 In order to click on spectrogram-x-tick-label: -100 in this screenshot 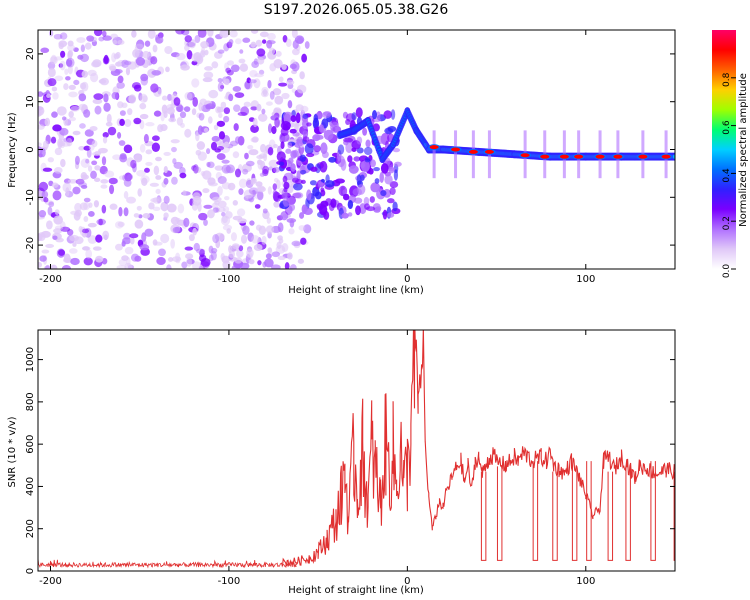, I will do `click(229, 279)`.